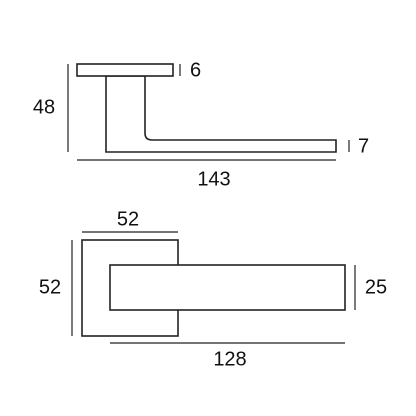  What do you see at coordinates (376, 287) in the screenshot?
I see `dimension-label: 25` at bounding box center [376, 287].